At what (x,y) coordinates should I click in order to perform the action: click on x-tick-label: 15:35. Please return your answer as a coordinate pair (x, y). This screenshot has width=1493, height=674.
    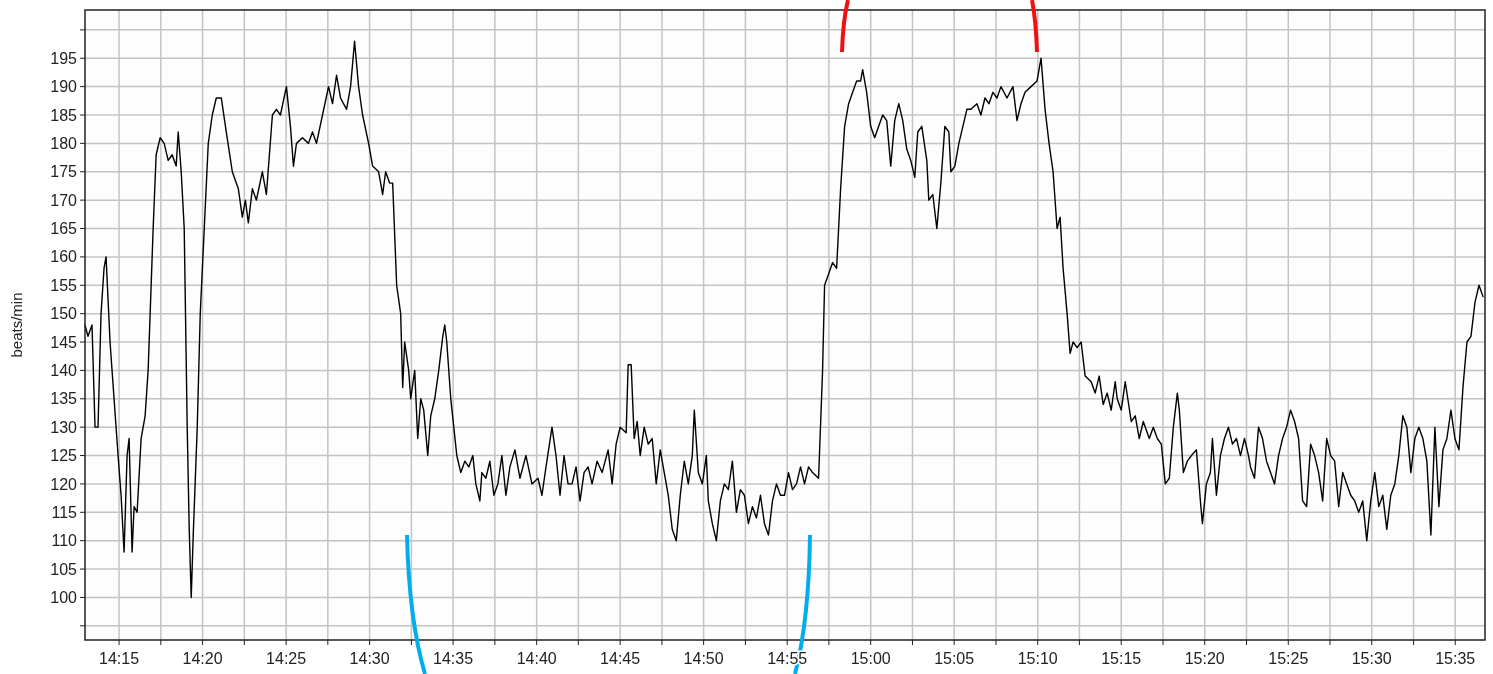
    Looking at the image, I should click on (1455, 658).